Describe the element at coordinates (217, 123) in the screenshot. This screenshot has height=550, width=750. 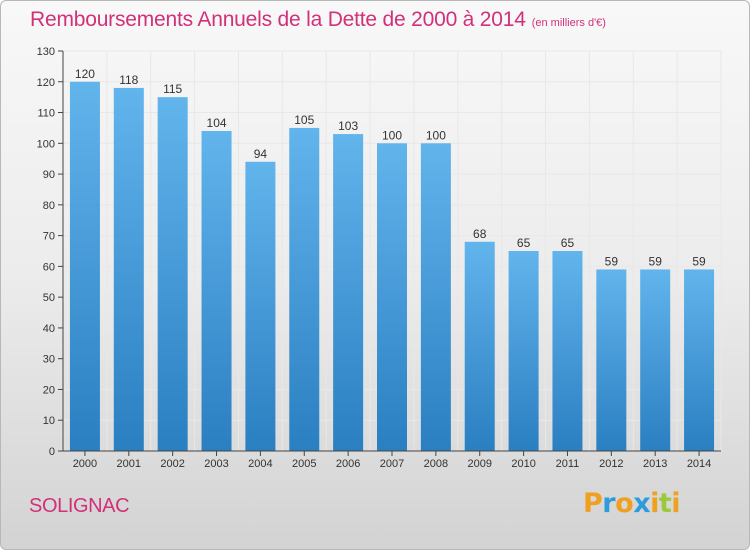
I see `bar-value-label: 104` at that location.